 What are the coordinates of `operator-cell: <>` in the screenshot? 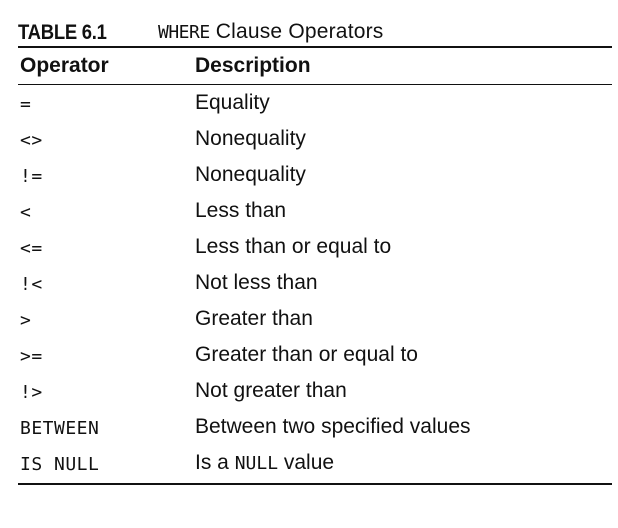 It's located at (31, 140).